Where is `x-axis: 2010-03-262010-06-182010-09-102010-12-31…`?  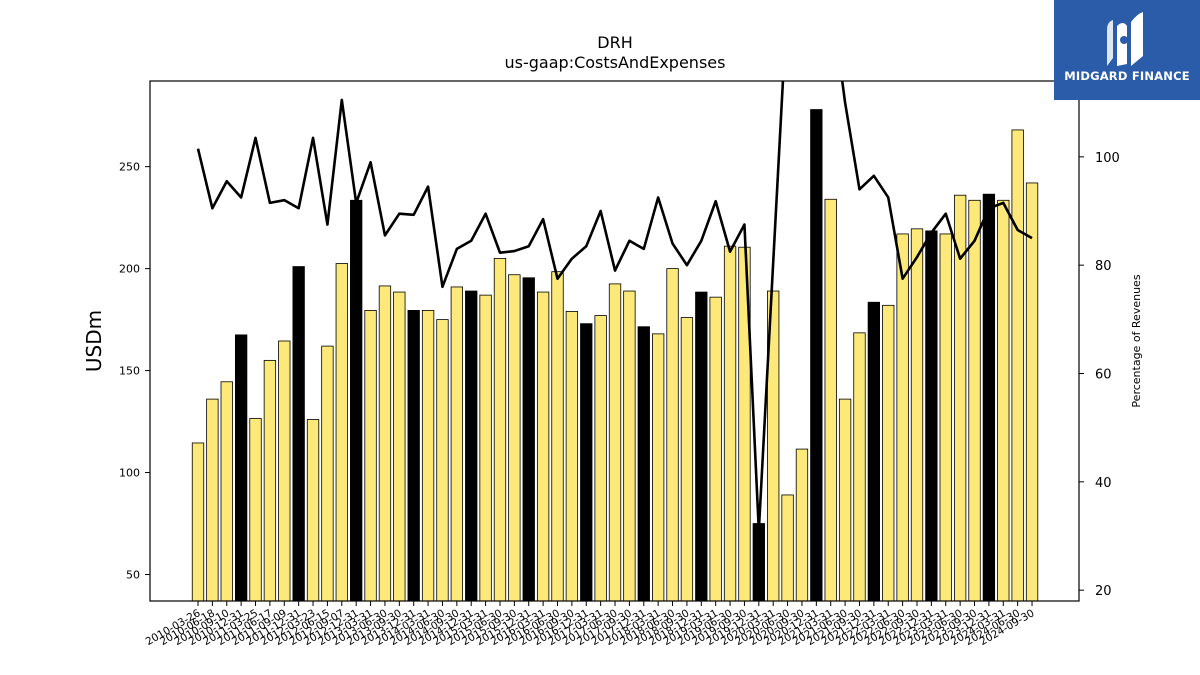 x-axis: 2010-03-262010-06-182010-09-102010-12-31… is located at coordinates (590, 624).